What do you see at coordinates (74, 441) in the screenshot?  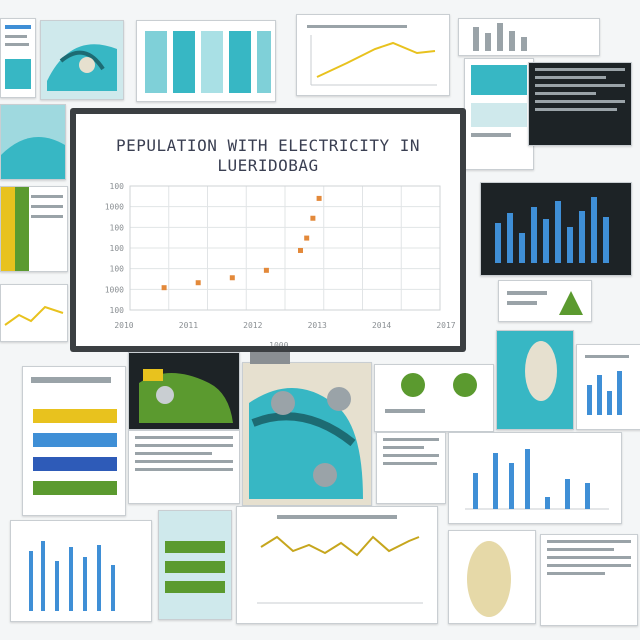 I see `thumb-legend-bars` at bounding box center [74, 441].